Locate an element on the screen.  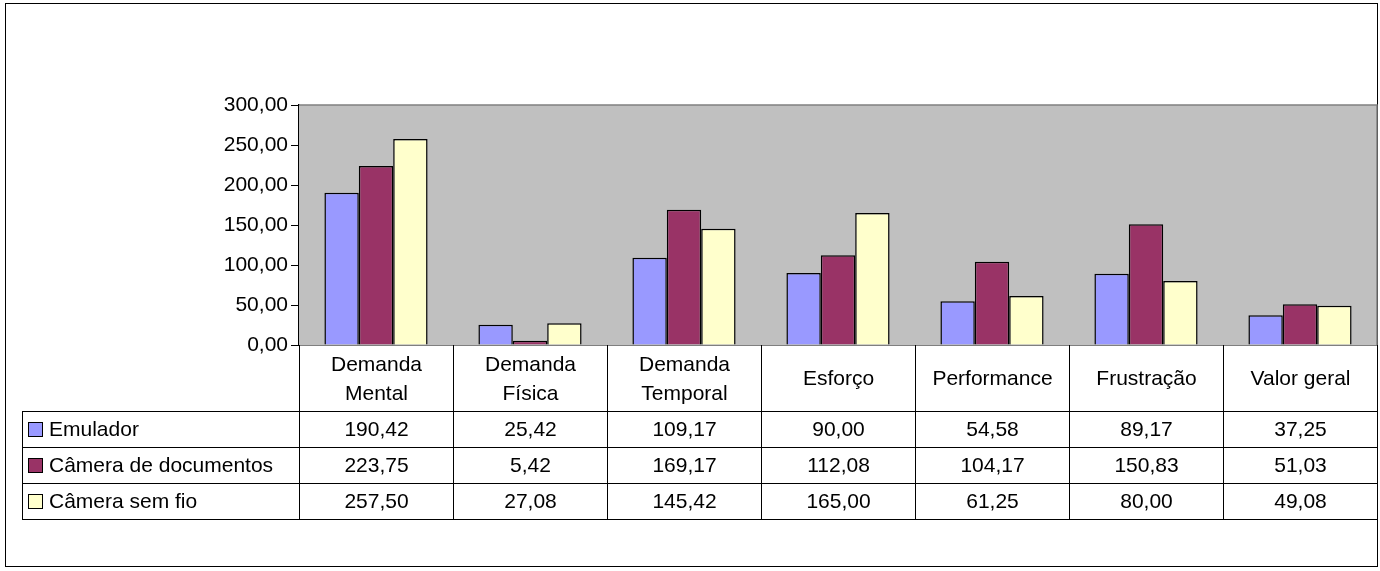
x-tick-label: Demanda Mental is located at coordinates (376, 378).